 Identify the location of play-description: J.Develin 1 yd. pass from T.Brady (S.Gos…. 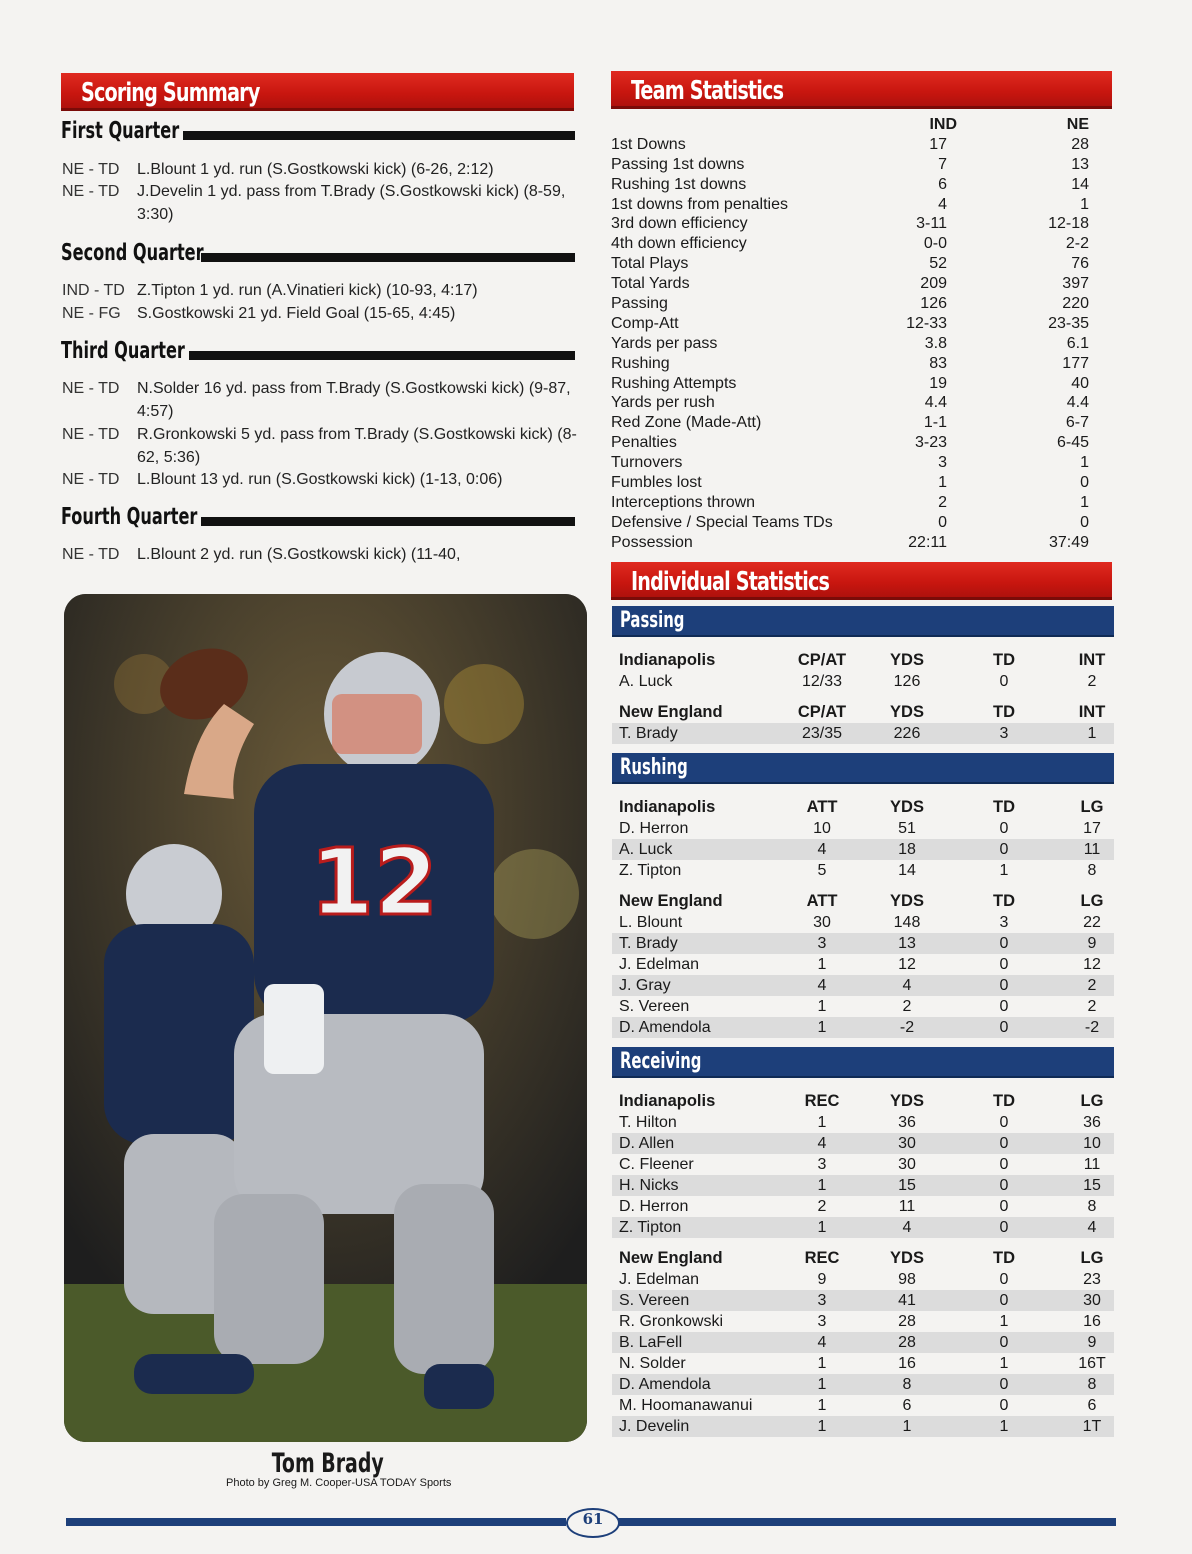
(351, 203).